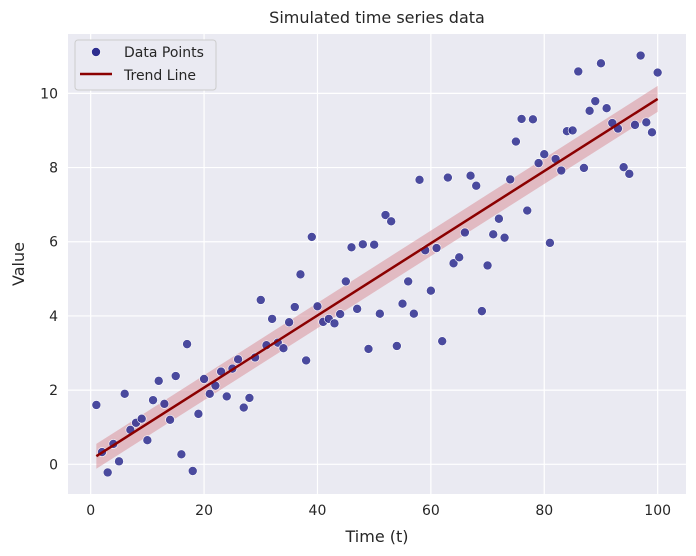  What do you see at coordinates (159, 76) in the screenshot?
I see `legend-label-trend-line: Trend Line` at bounding box center [159, 76].